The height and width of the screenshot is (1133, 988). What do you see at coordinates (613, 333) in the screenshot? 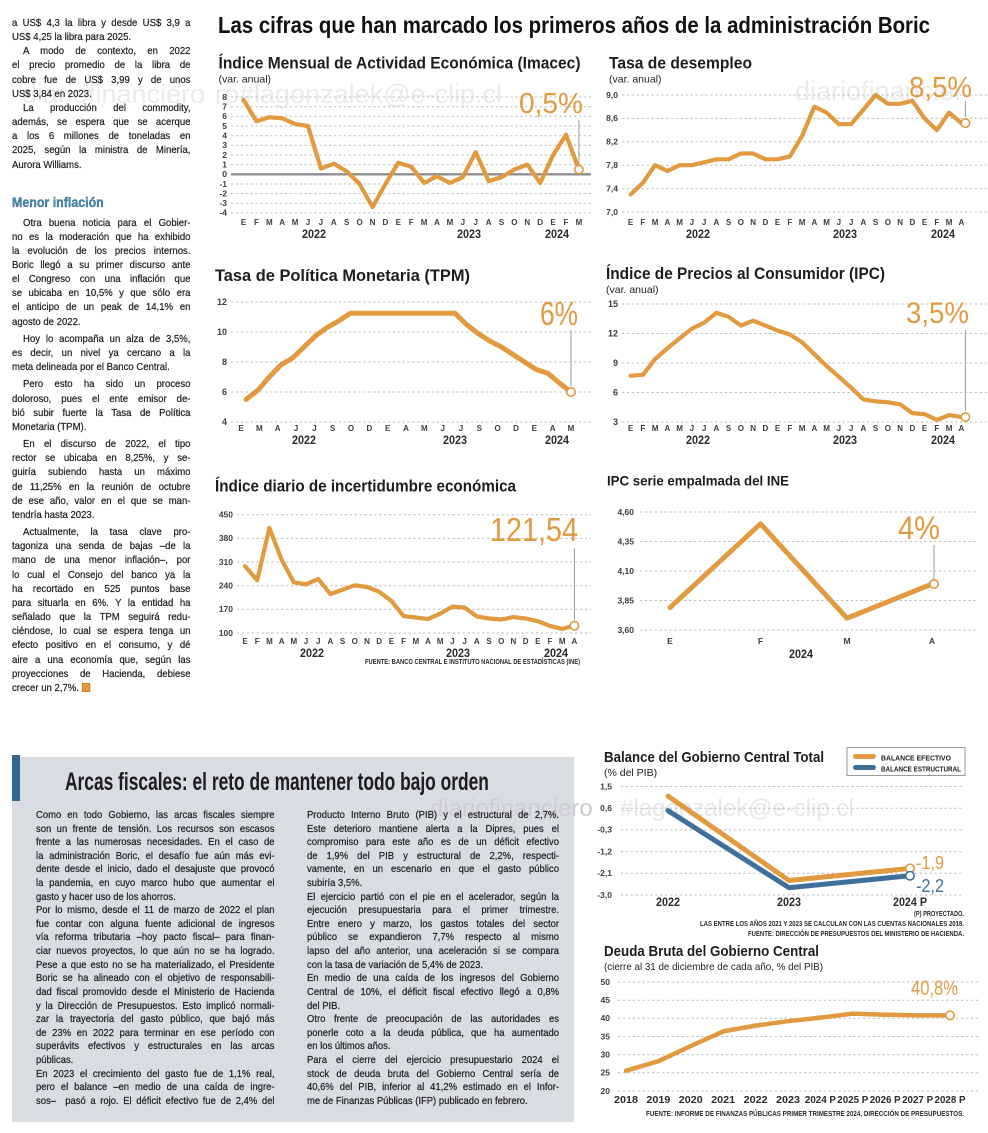
I see `svg-text: 12` at bounding box center [613, 333].